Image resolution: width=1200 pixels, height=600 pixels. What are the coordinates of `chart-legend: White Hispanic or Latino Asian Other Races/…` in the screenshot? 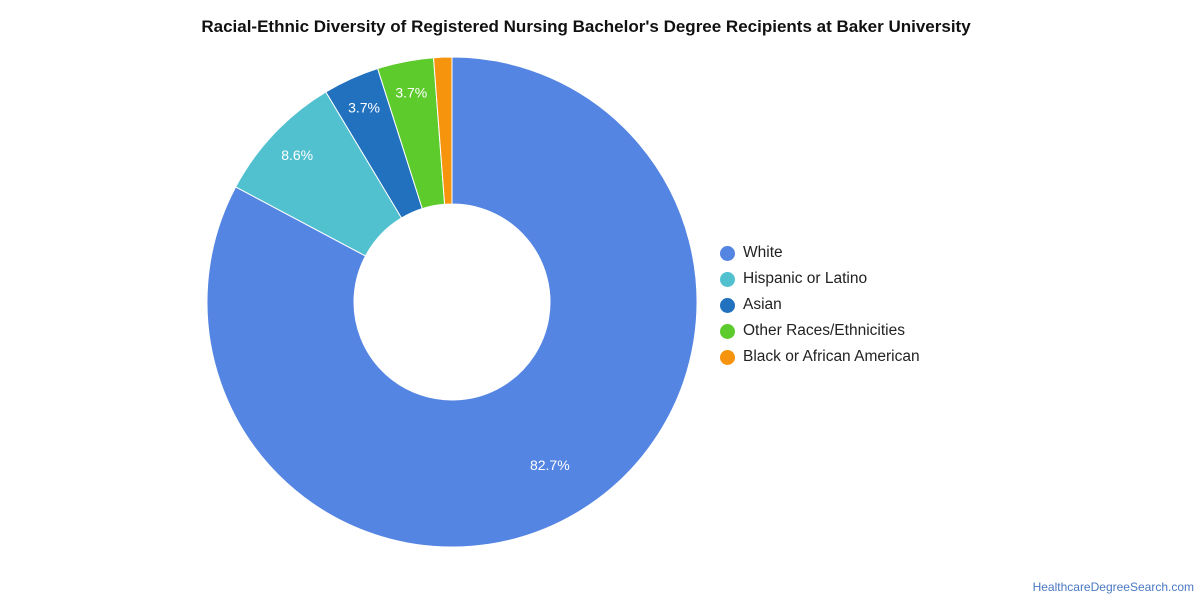 It's located at (820, 305).